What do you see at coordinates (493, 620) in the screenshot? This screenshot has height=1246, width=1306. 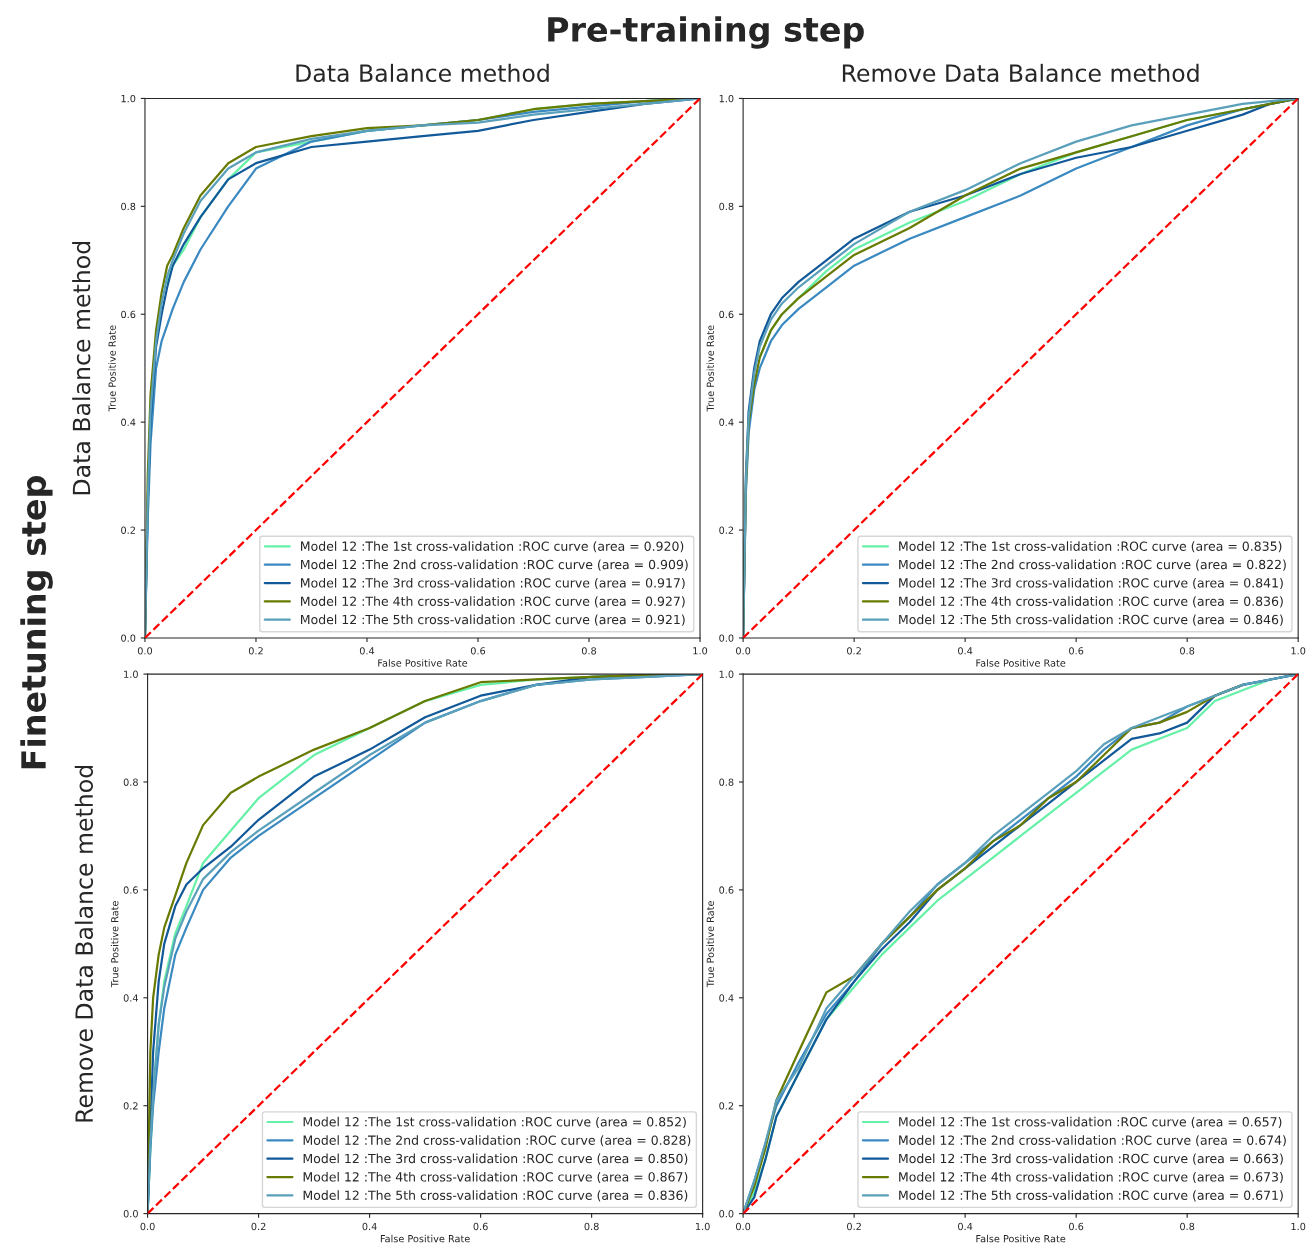 I see `legend-label: Model 12 :The 5th cross-validation :ROC curve (area = 0.921)` at bounding box center [493, 620].